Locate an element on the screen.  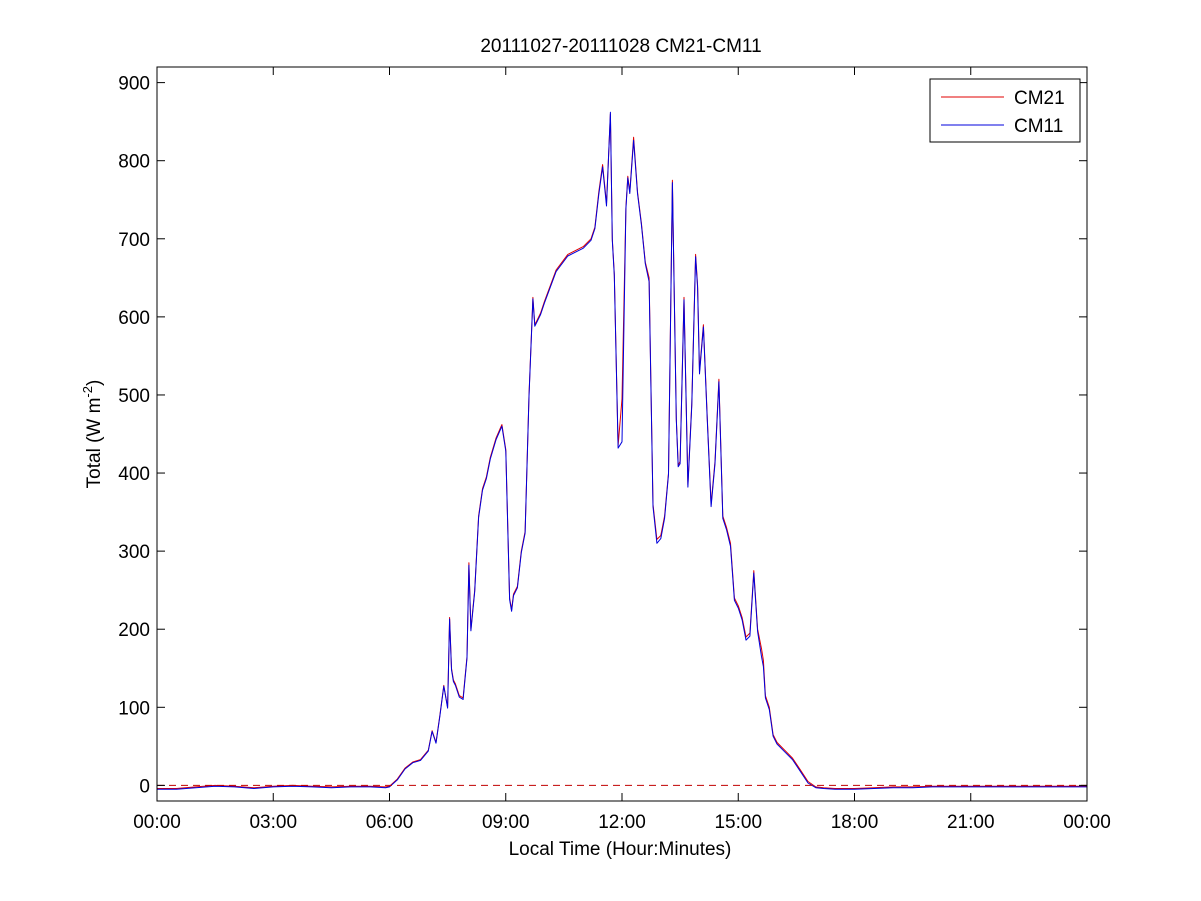
x-tick-label: 21:00 is located at coordinates (971, 822).